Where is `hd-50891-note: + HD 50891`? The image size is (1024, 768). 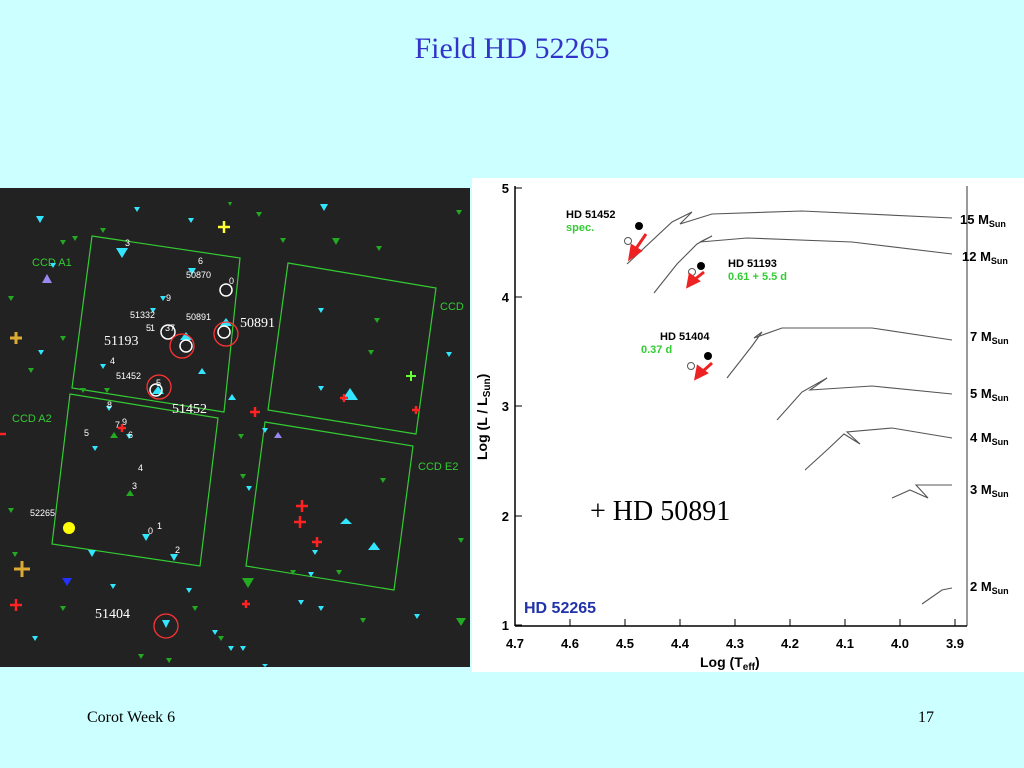 hd-50891-note: + HD 50891 is located at coordinates (660, 511).